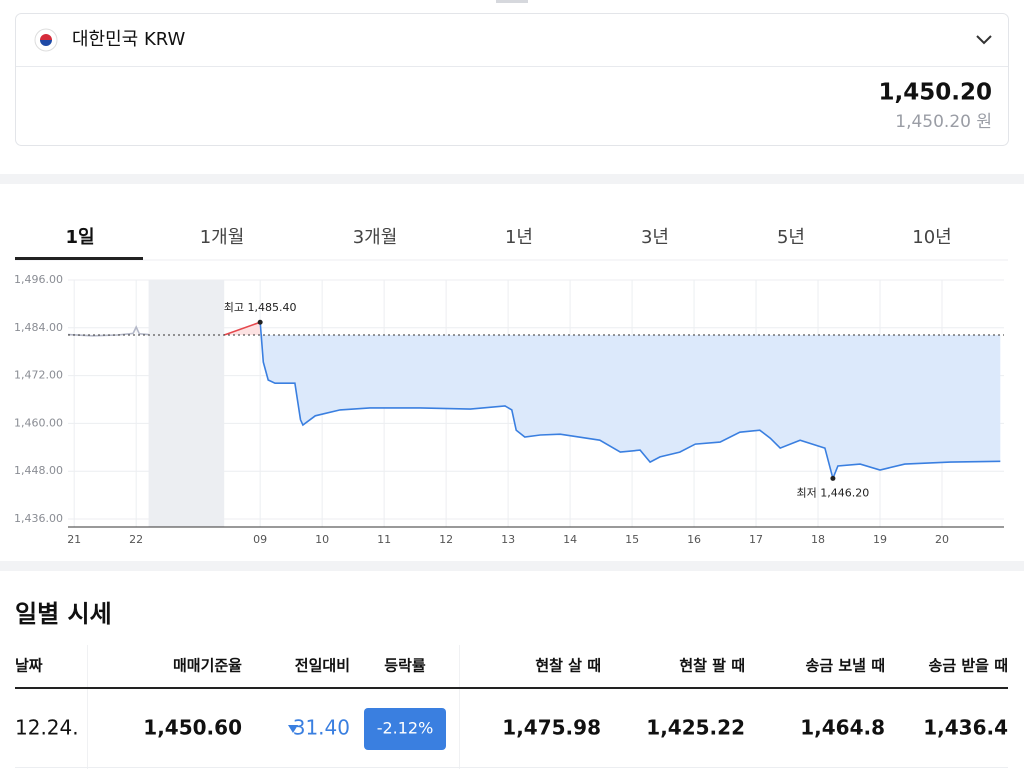 This screenshot has height=773, width=1024. Describe the element at coordinates (842, 728) in the screenshot. I see `value-cell: 1,464.8` at that location.